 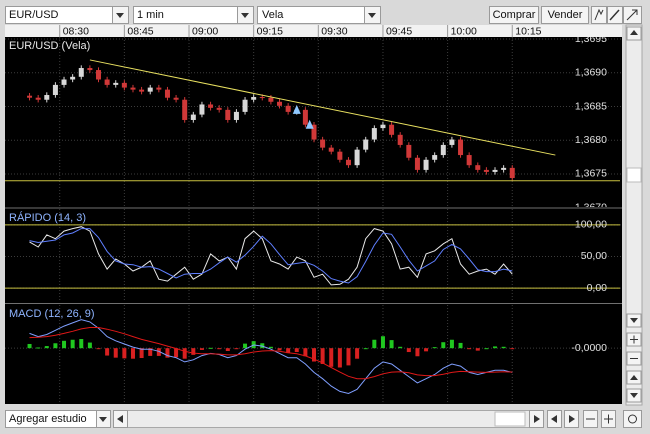 I want to click on y-tick-label: 1,3670, so click(x=591, y=207).